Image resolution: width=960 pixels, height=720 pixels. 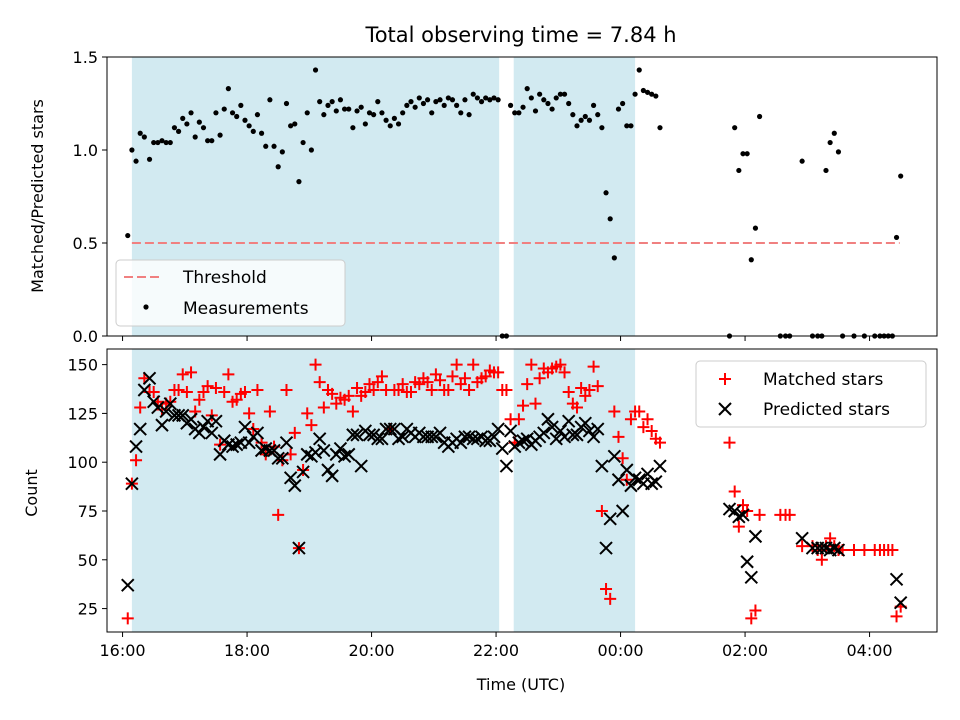 I want to click on x-tick-label: 04:00, so click(x=870, y=650).